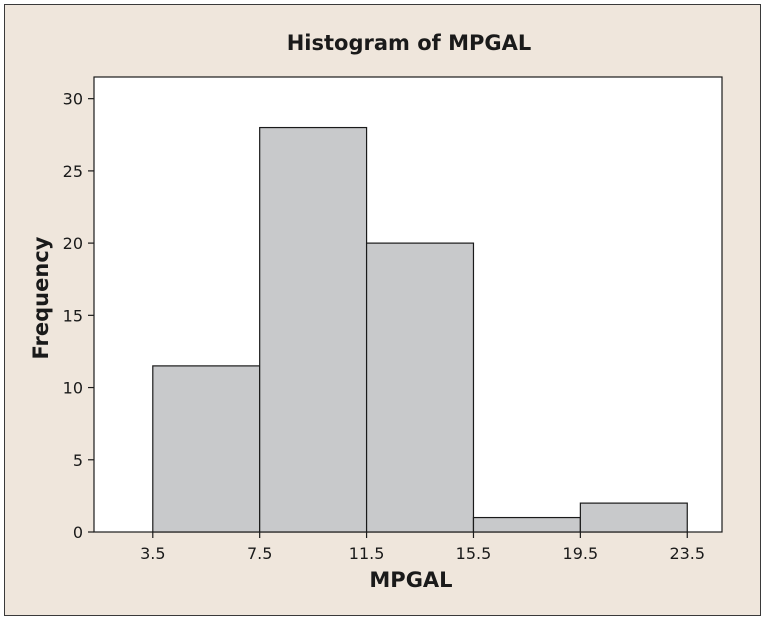 Image resolution: width=767 pixels, height=622 pixels. What do you see at coordinates (73, 388) in the screenshot?
I see `y-tick-label: 10` at bounding box center [73, 388].